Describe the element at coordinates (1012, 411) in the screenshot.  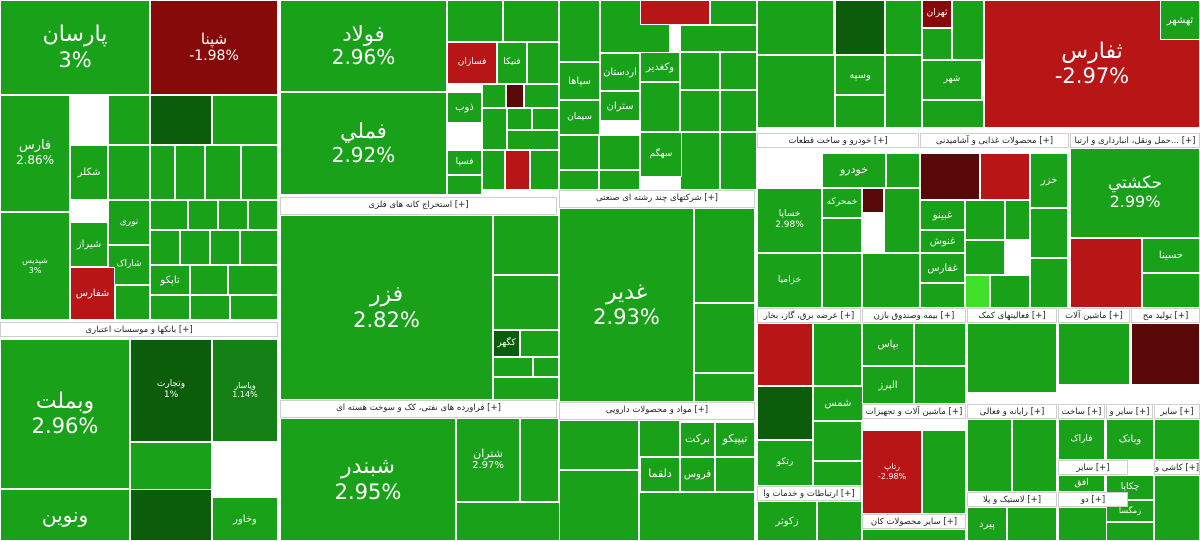
I see `sector-header: رایانه و فعالی [+]` at that location.